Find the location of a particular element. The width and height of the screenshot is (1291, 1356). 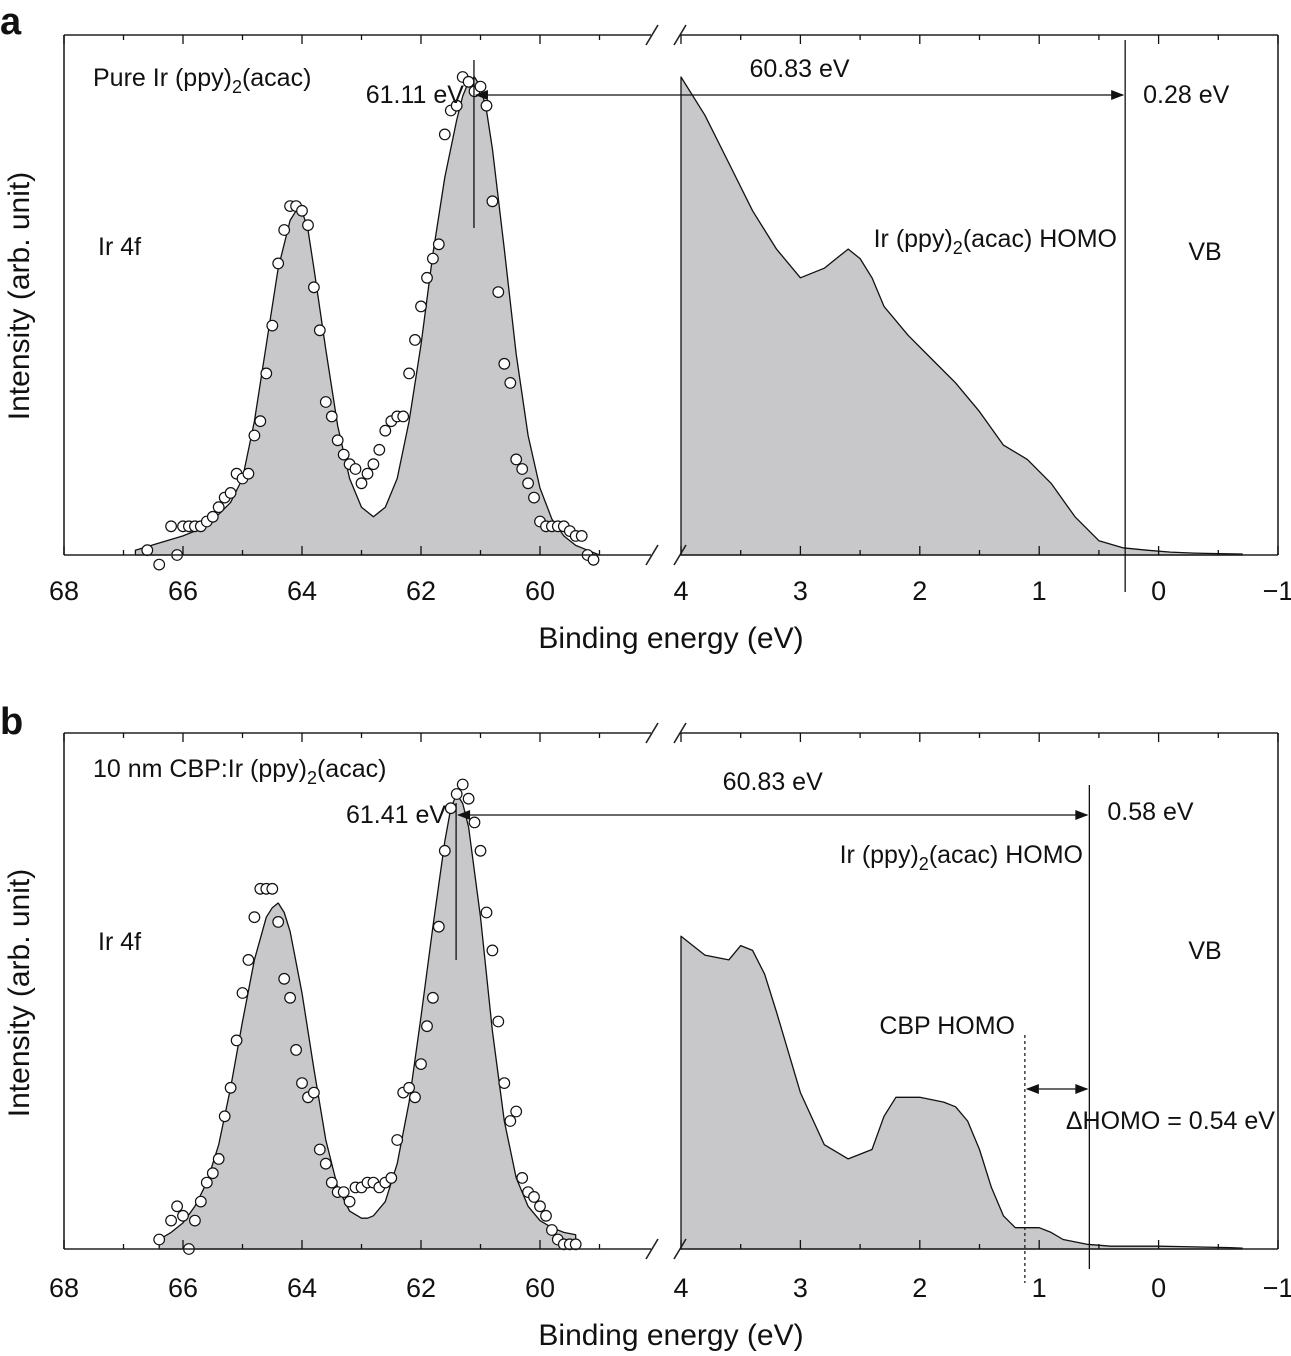

peak-energy-label: 61.11 eV is located at coordinates (415, 95).